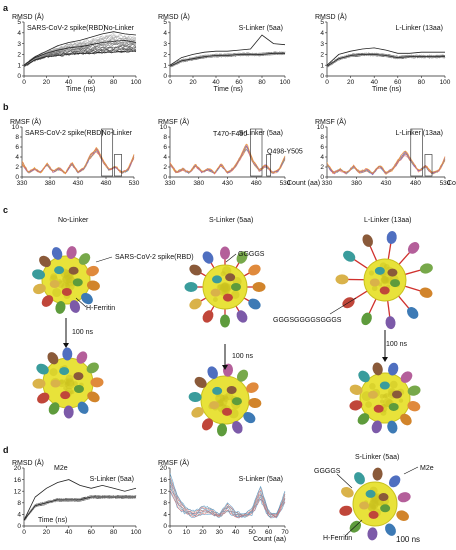 This screenshot has height=550, width=456. I want to click on structure-no-linker-initial, so click(66, 280).